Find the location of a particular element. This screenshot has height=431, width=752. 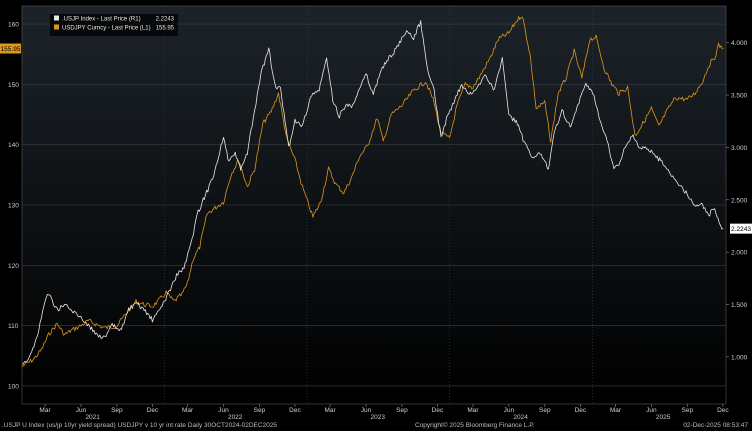

left-axis-tick-label: 120 is located at coordinates (13, 266).